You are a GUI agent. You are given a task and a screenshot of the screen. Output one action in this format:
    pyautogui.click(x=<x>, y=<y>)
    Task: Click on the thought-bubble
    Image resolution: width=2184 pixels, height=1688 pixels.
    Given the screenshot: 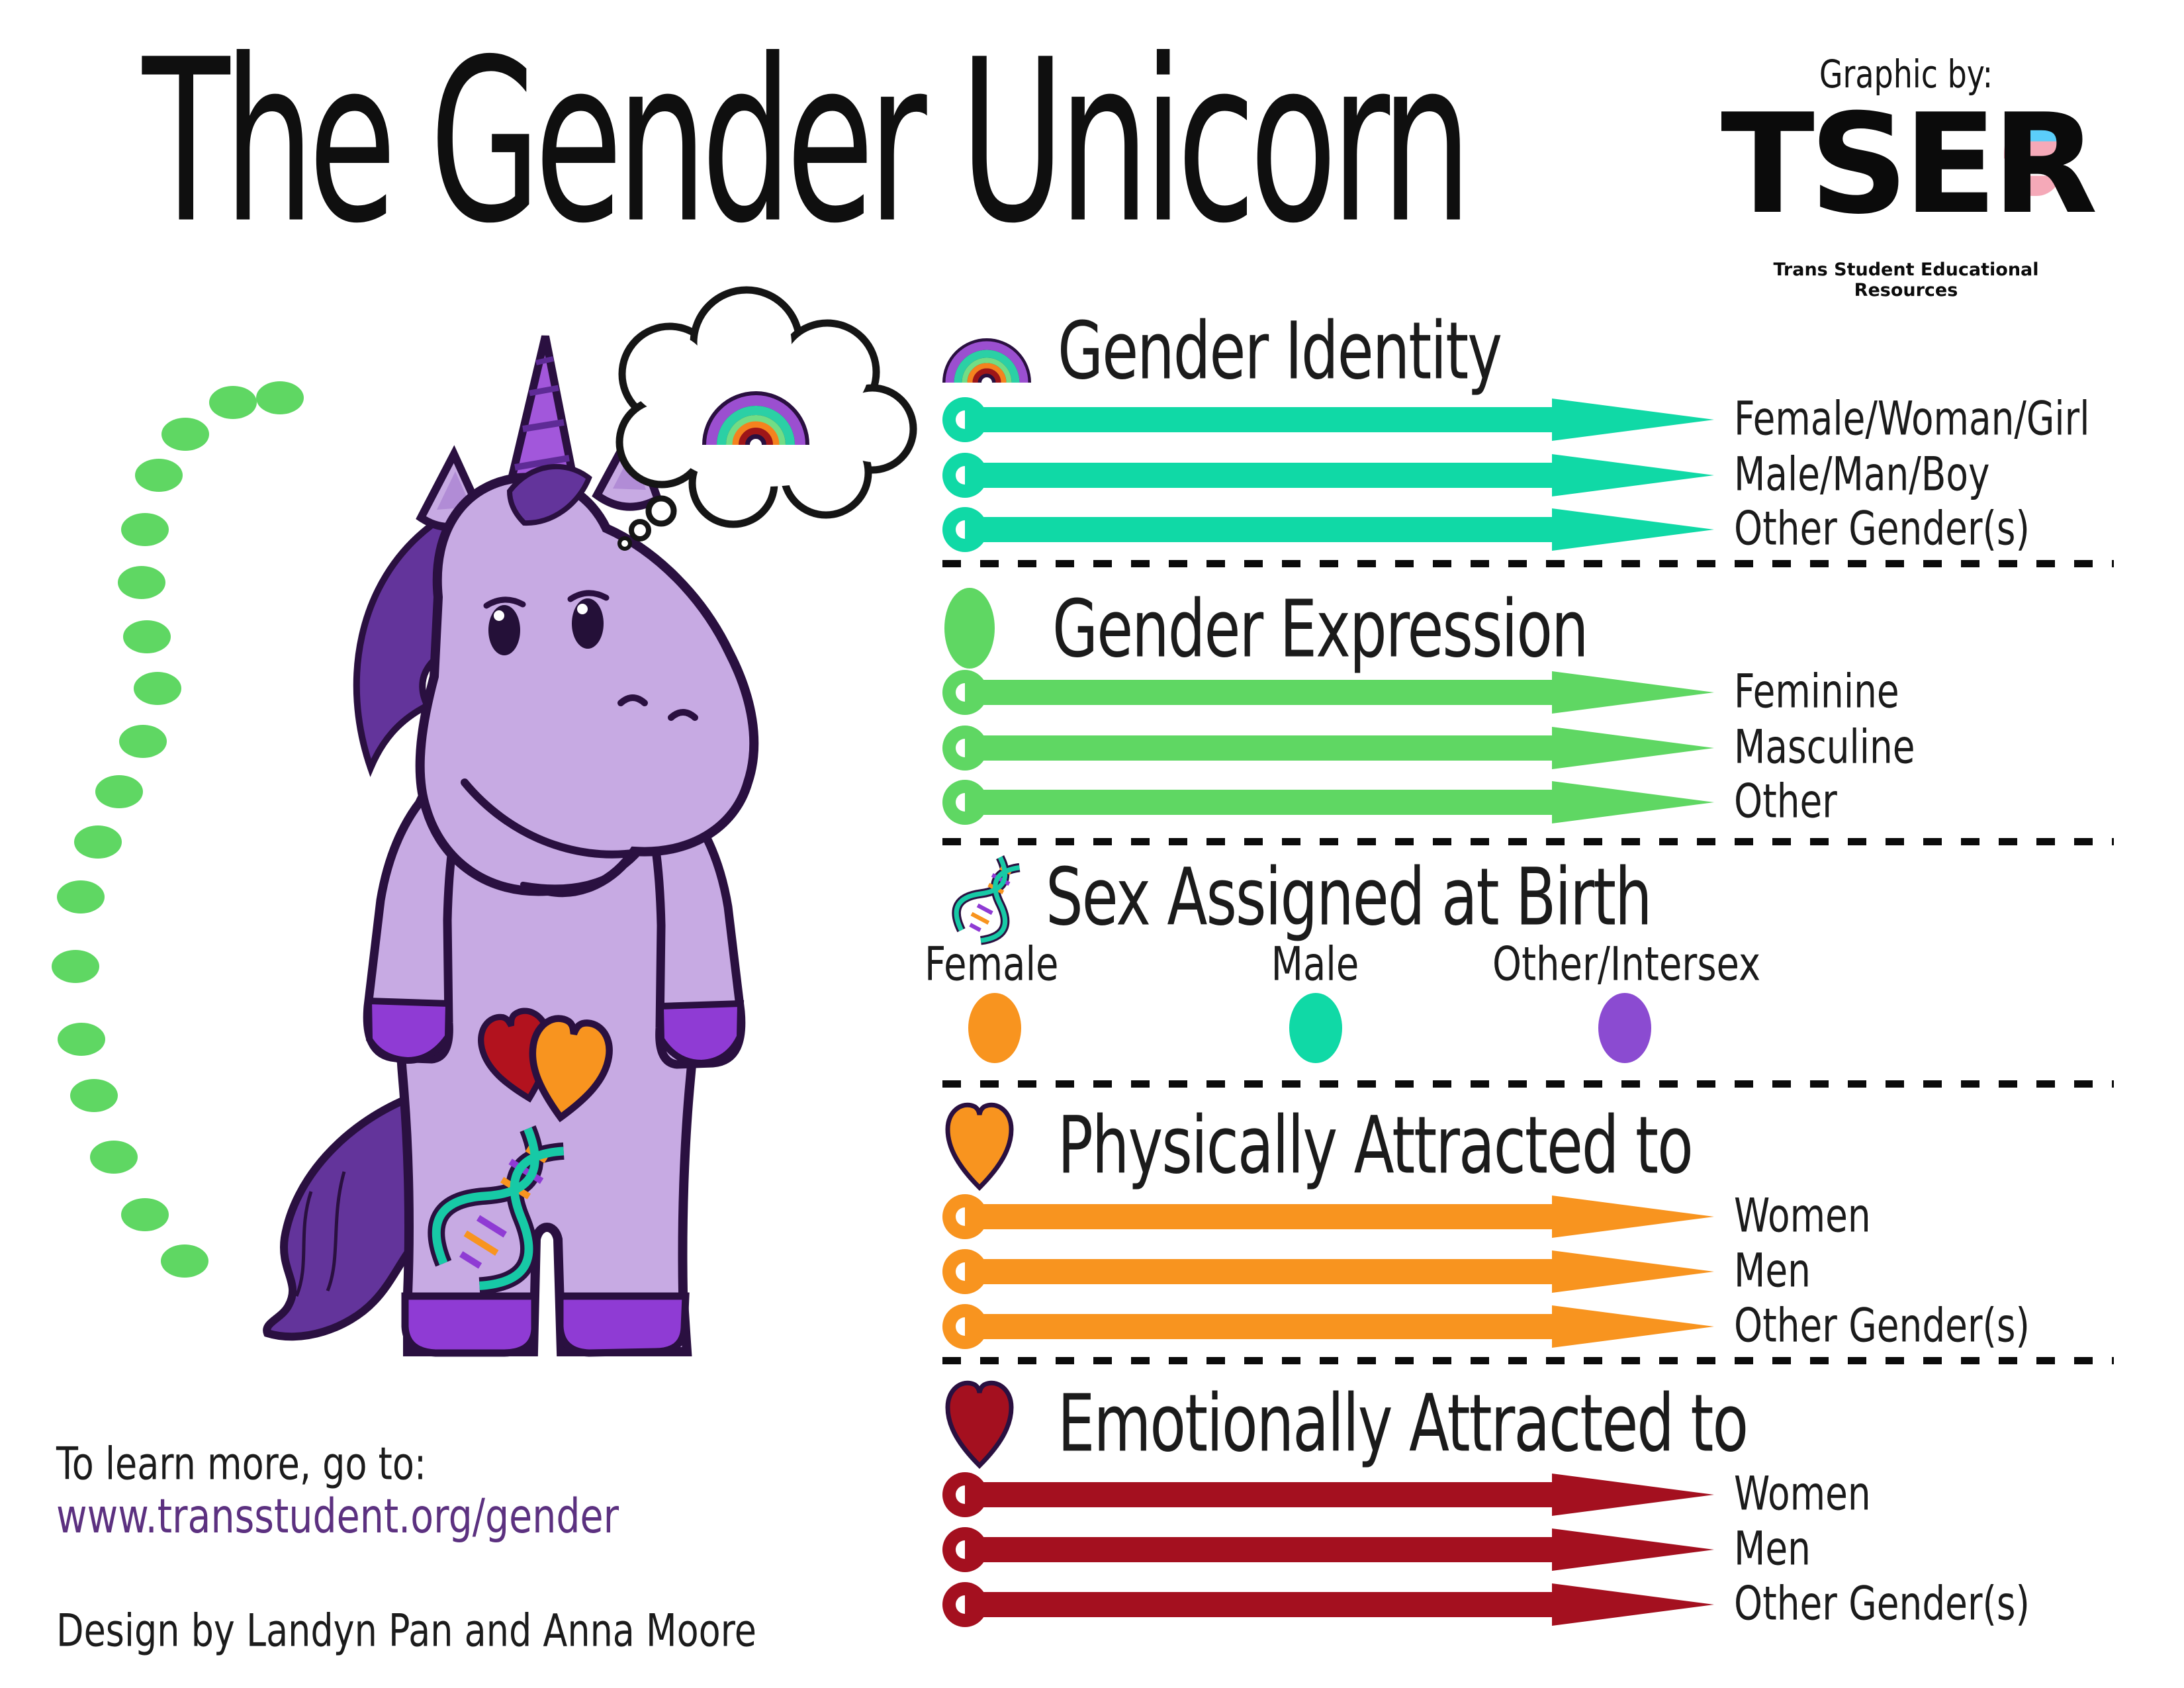 What is the action you would take?
    pyautogui.click(x=766, y=418)
    